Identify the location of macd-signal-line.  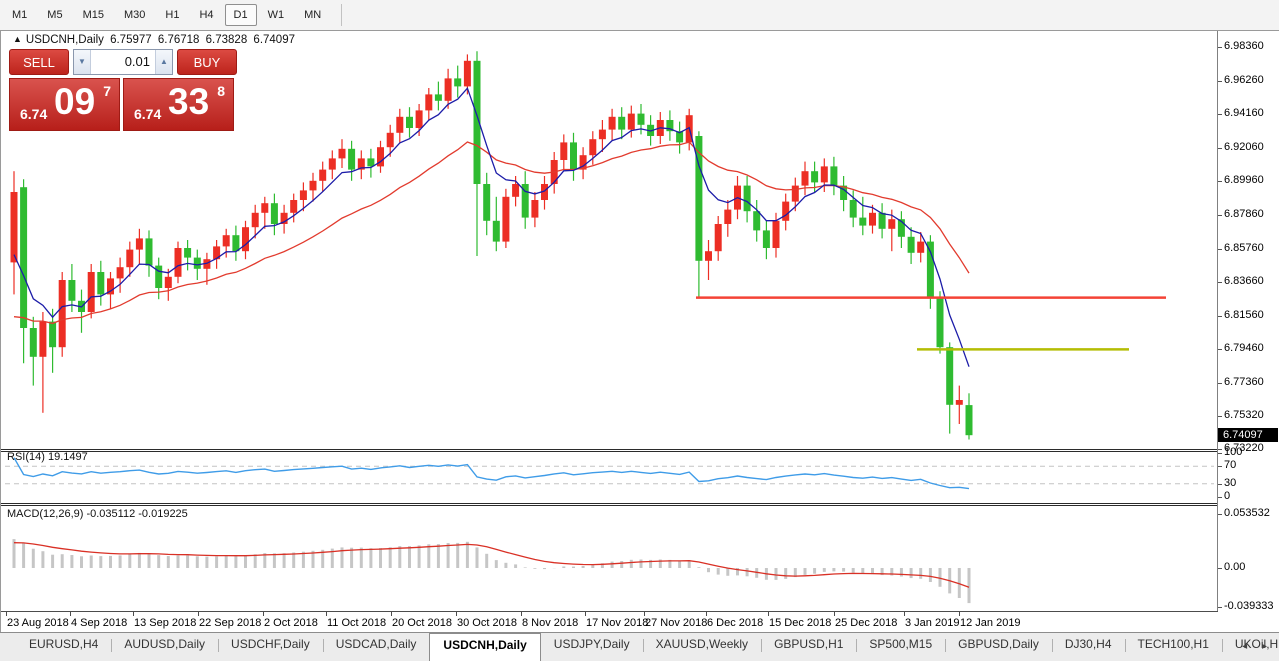
(491, 565).